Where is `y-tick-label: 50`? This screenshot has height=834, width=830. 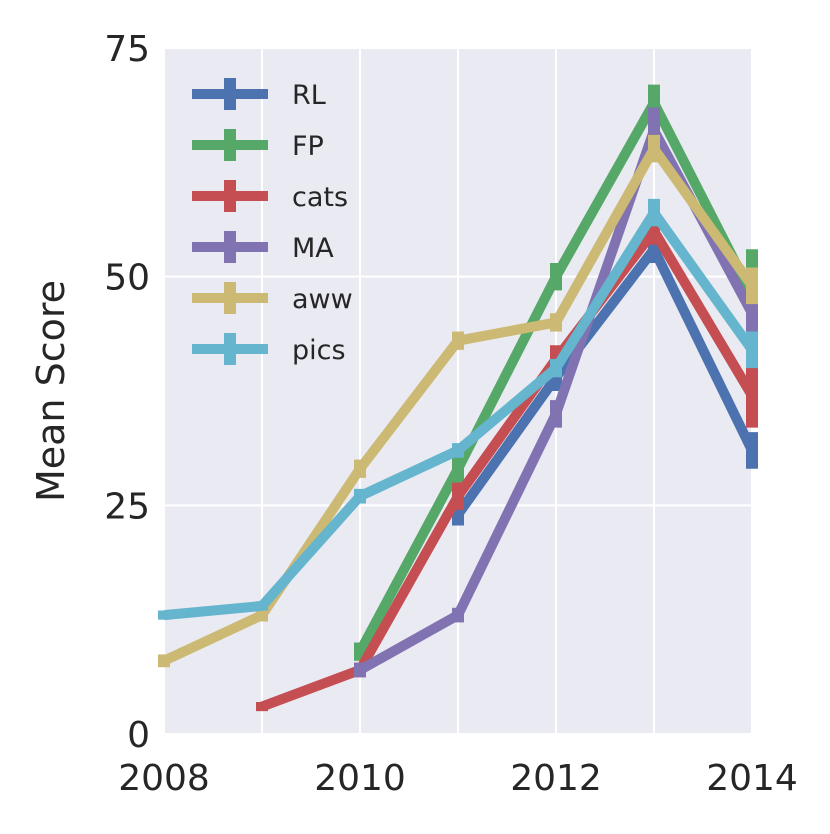 y-tick-label: 50 is located at coordinates (127, 278).